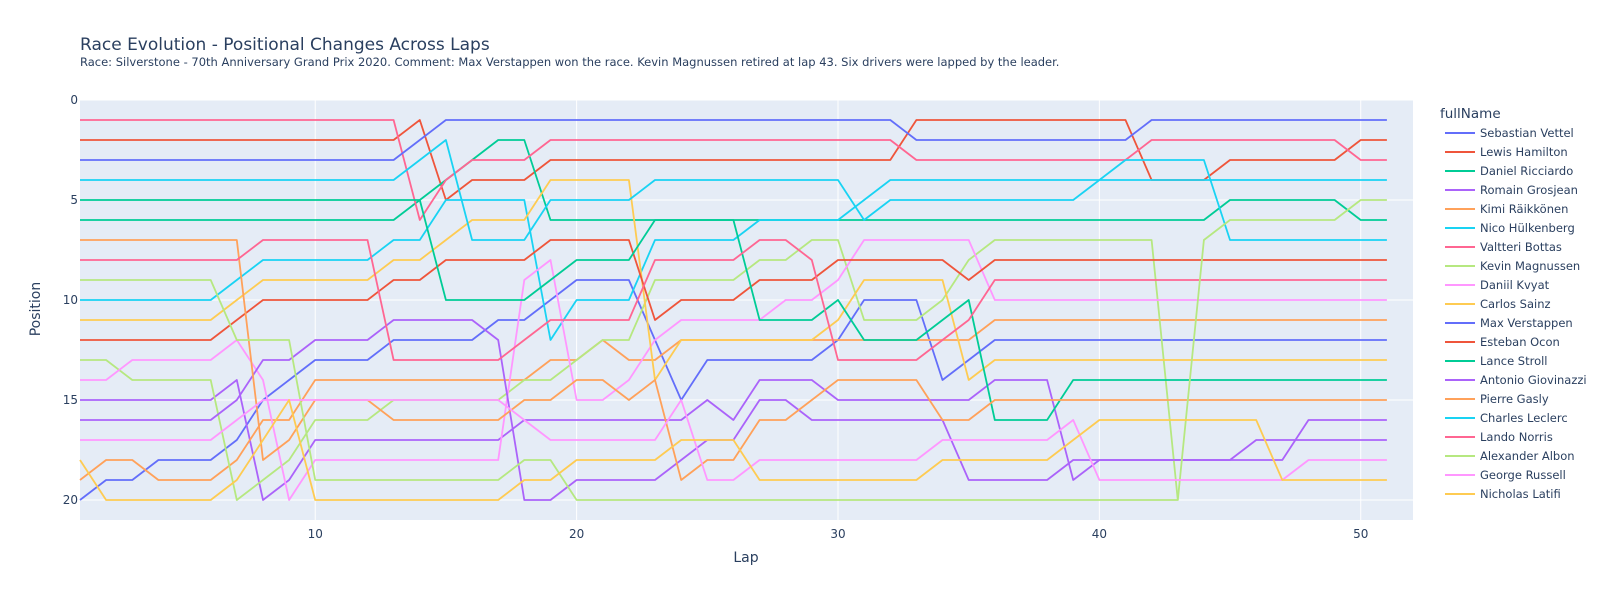 This screenshot has height=600, width=1600. I want to click on legend-item: Pierre Gasly, so click(1497, 399).